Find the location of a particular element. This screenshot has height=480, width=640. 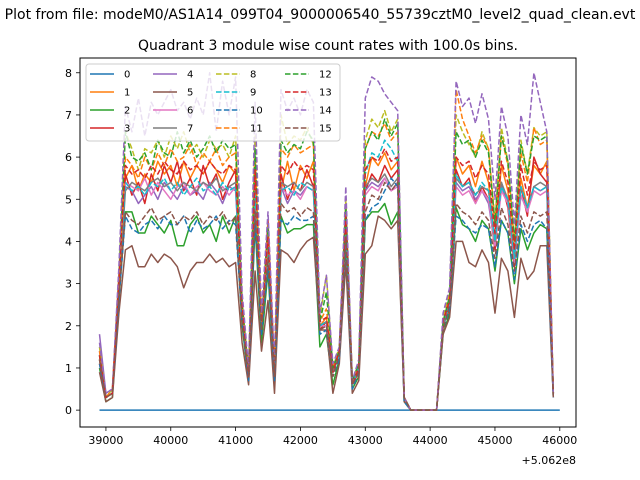

x-tick-label: 40000 is located at coordinates (170, 440).